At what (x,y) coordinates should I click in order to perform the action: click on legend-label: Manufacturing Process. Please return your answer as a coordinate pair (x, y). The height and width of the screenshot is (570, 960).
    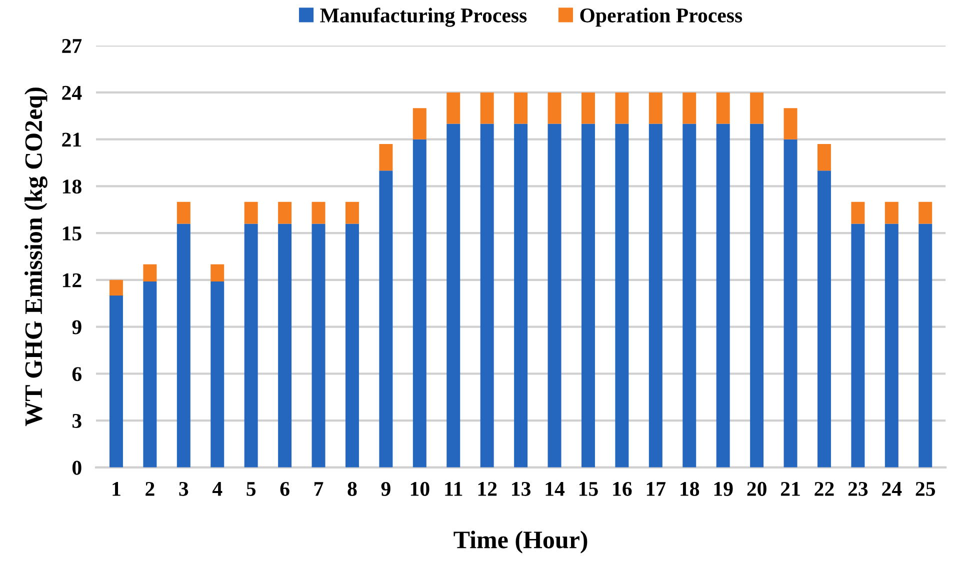
    Looking at the image, I should click on (423, 17).